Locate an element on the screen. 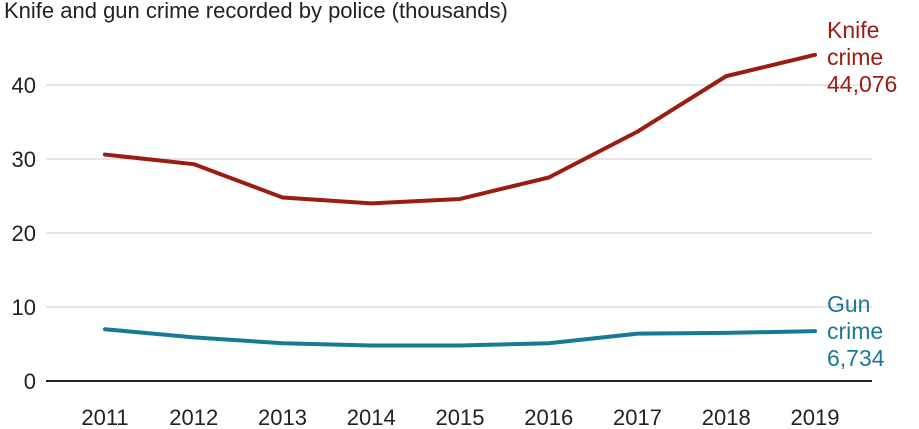 The height and width of the screenshot is (429, 919). x-axis-ticks: 2011 2012 2013 2014 2015 2016 2017 2018 2019 is located at coordinates (460, 417).